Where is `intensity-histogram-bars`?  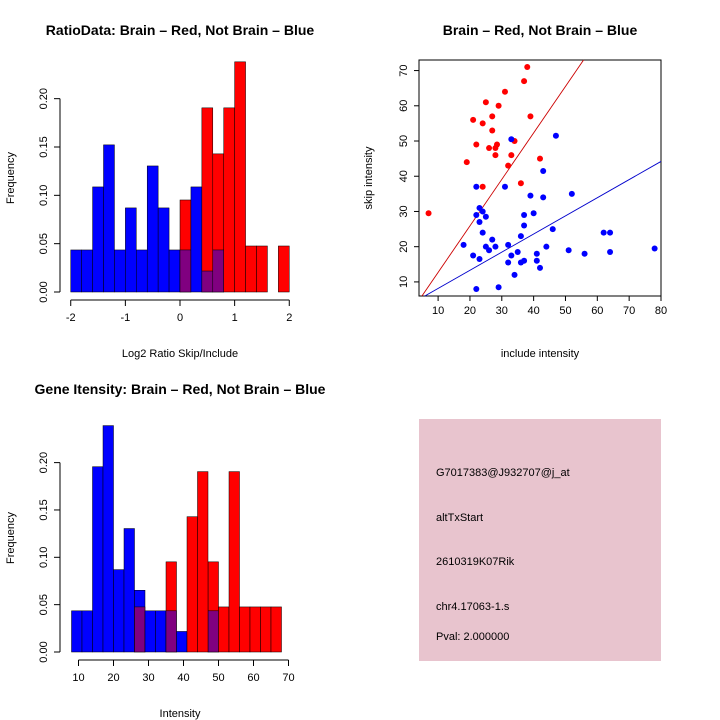 intensity-histogram-bars is located at coordinates (176, 539).